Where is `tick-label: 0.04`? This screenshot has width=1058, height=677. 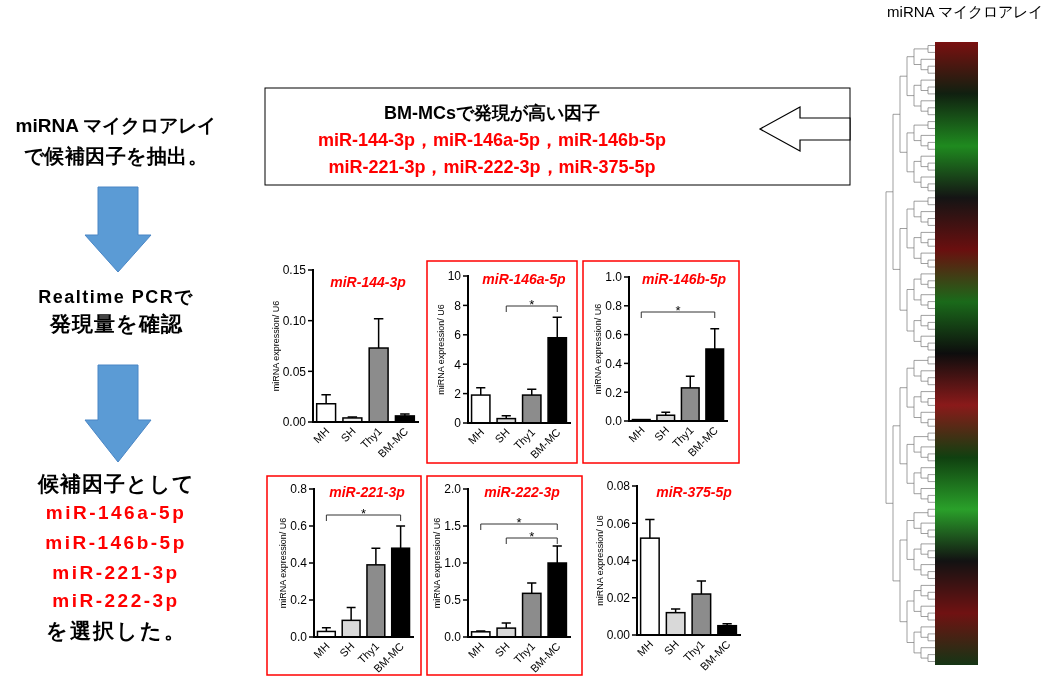
tick-label: 0.04 is located at coordinates (618, 560).